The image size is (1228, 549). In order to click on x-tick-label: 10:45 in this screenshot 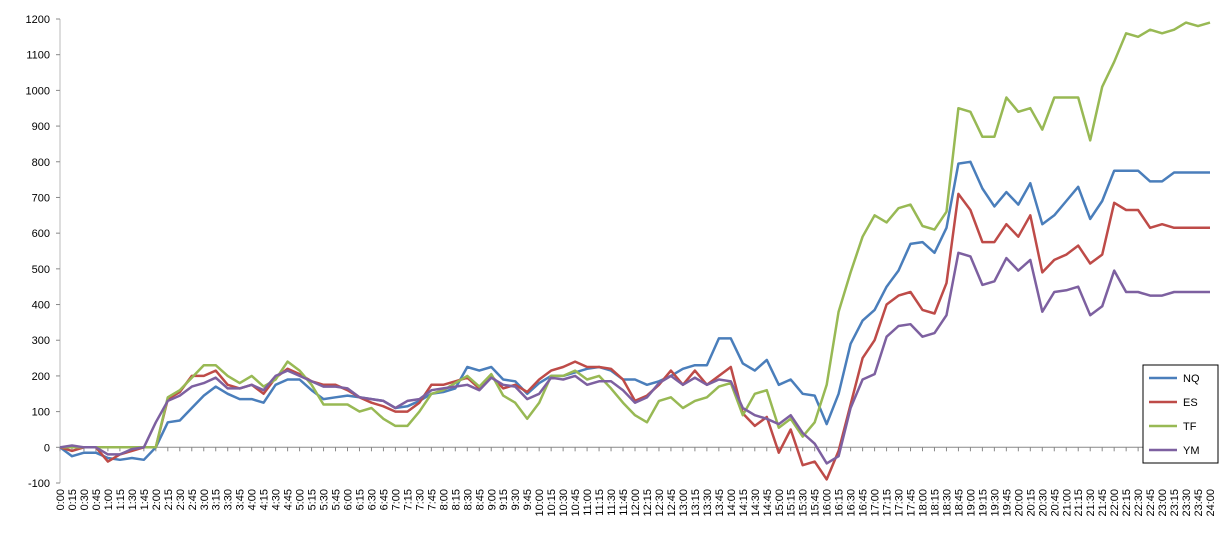, I will do `click(576, 503)`.